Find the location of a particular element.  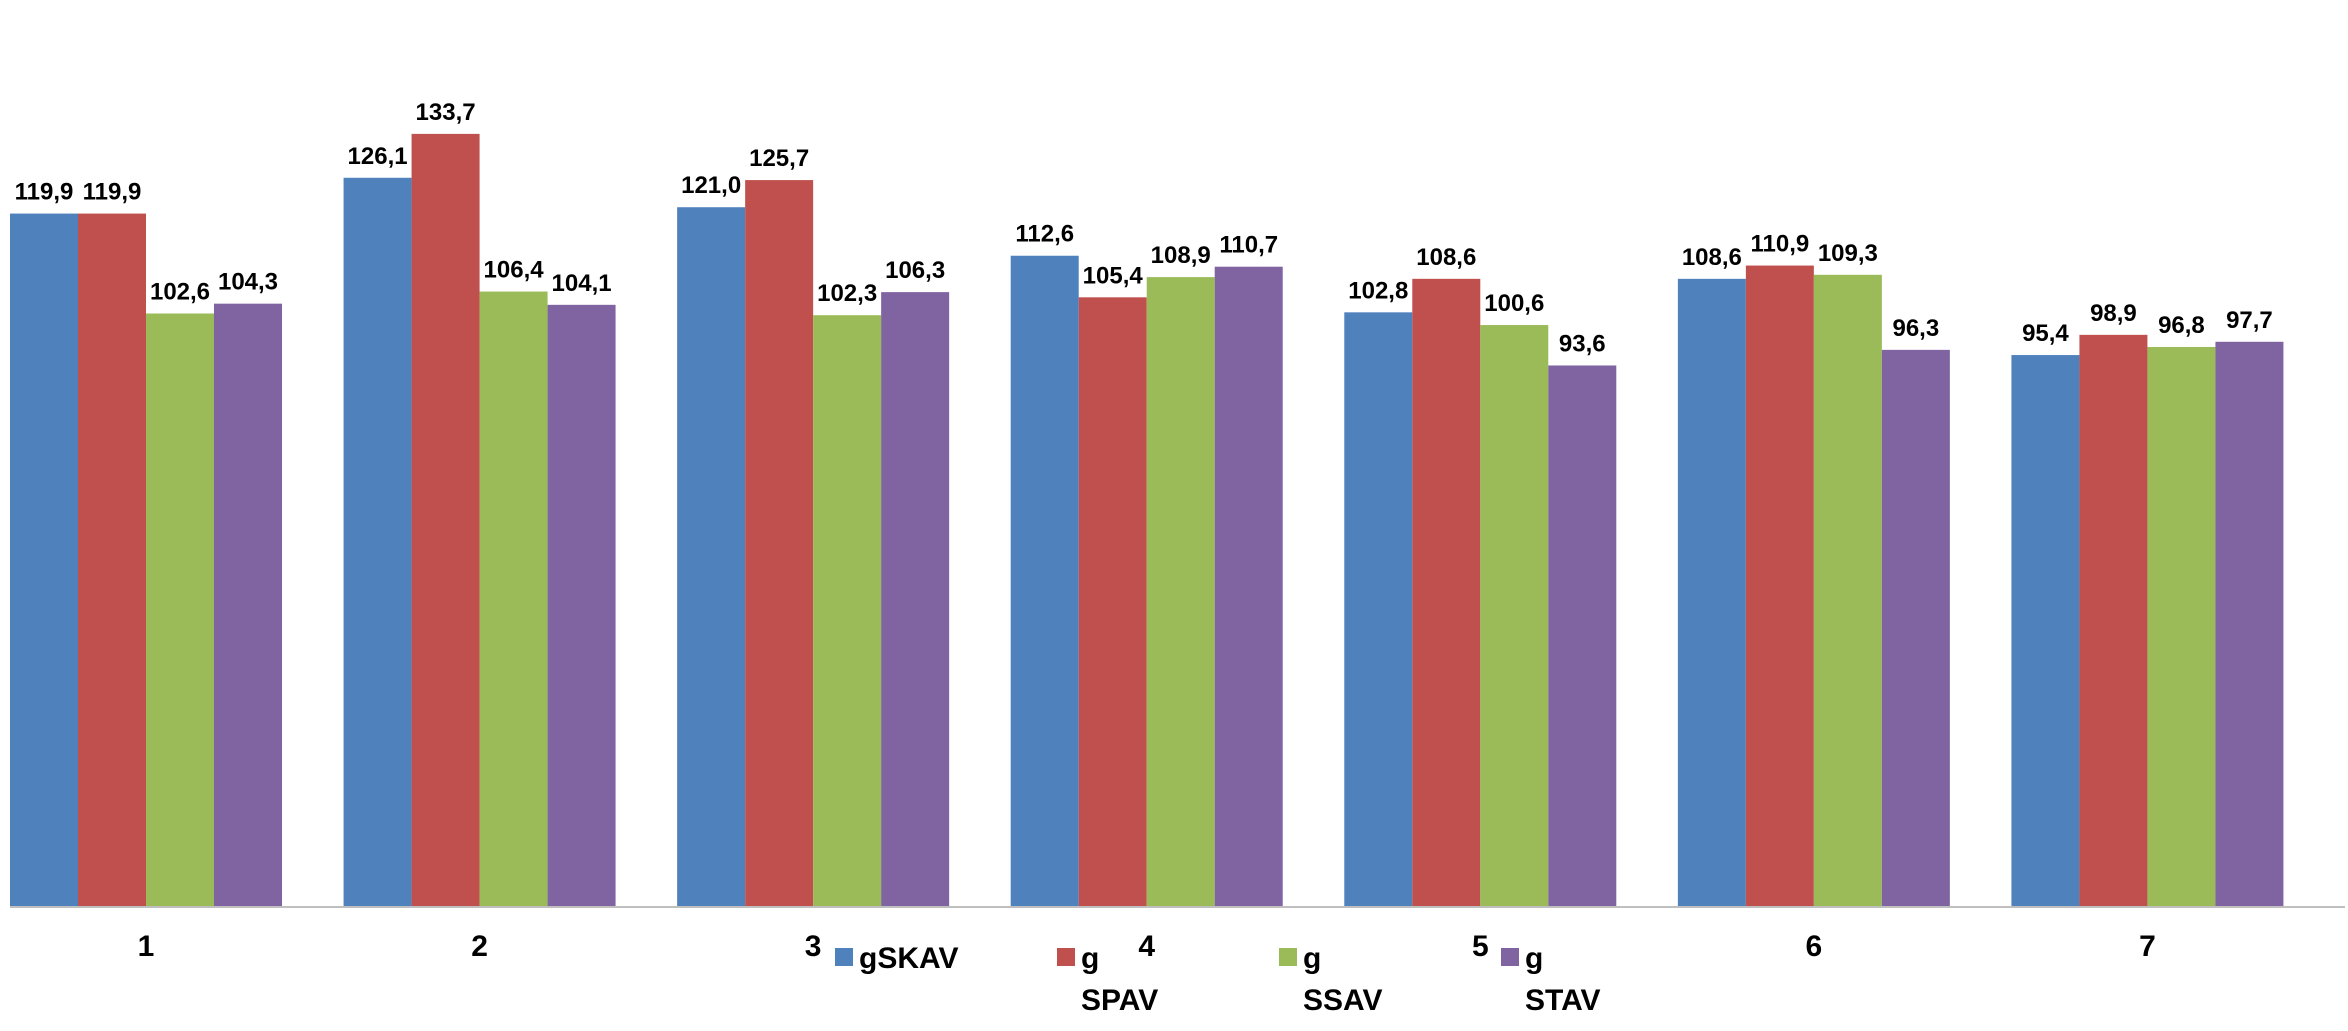

data-label-gSPAV-7: 98,9 is located at coordinates (2113, 313).